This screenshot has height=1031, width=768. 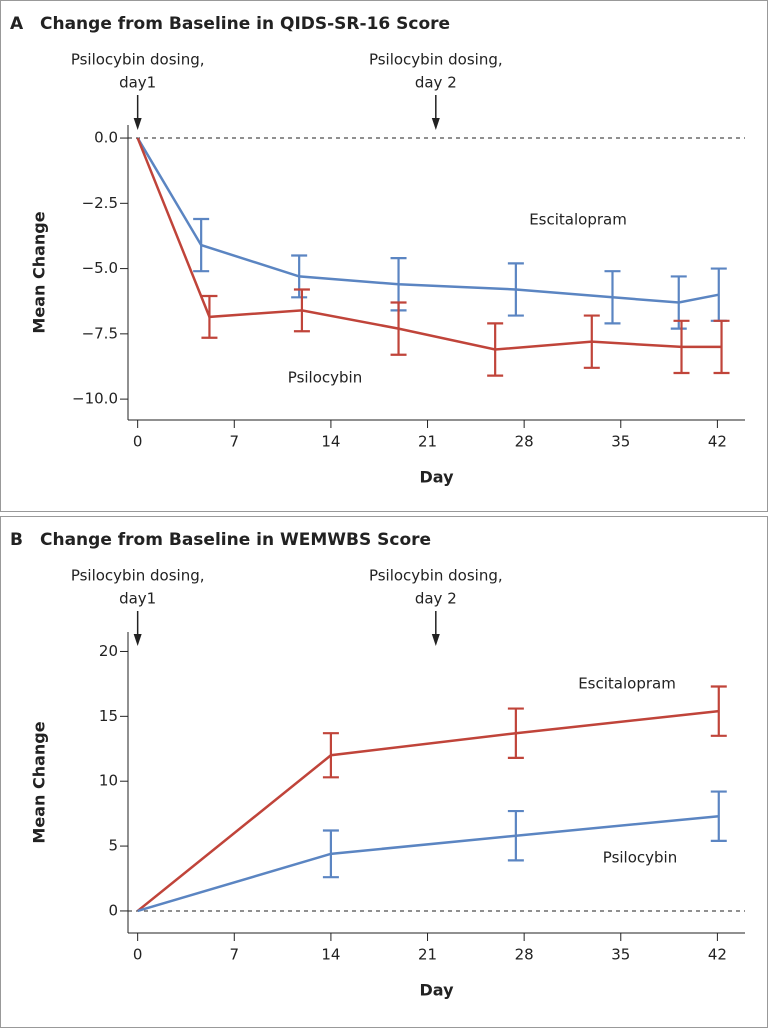 I want to click on chart-title: Change from Baseline in QIDS-SR-16 Score, so click(x=245, y=24).